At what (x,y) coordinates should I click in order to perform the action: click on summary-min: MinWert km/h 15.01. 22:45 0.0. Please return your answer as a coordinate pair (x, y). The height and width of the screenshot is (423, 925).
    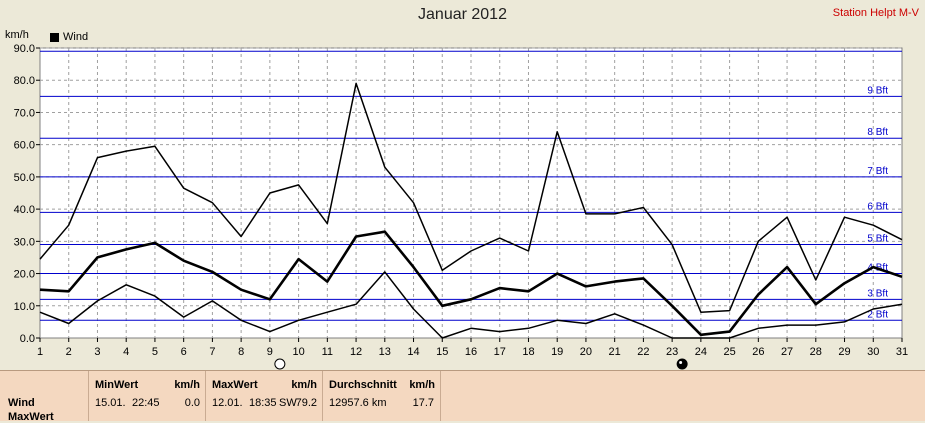
    Looking at the image, I should click on (147, 396).